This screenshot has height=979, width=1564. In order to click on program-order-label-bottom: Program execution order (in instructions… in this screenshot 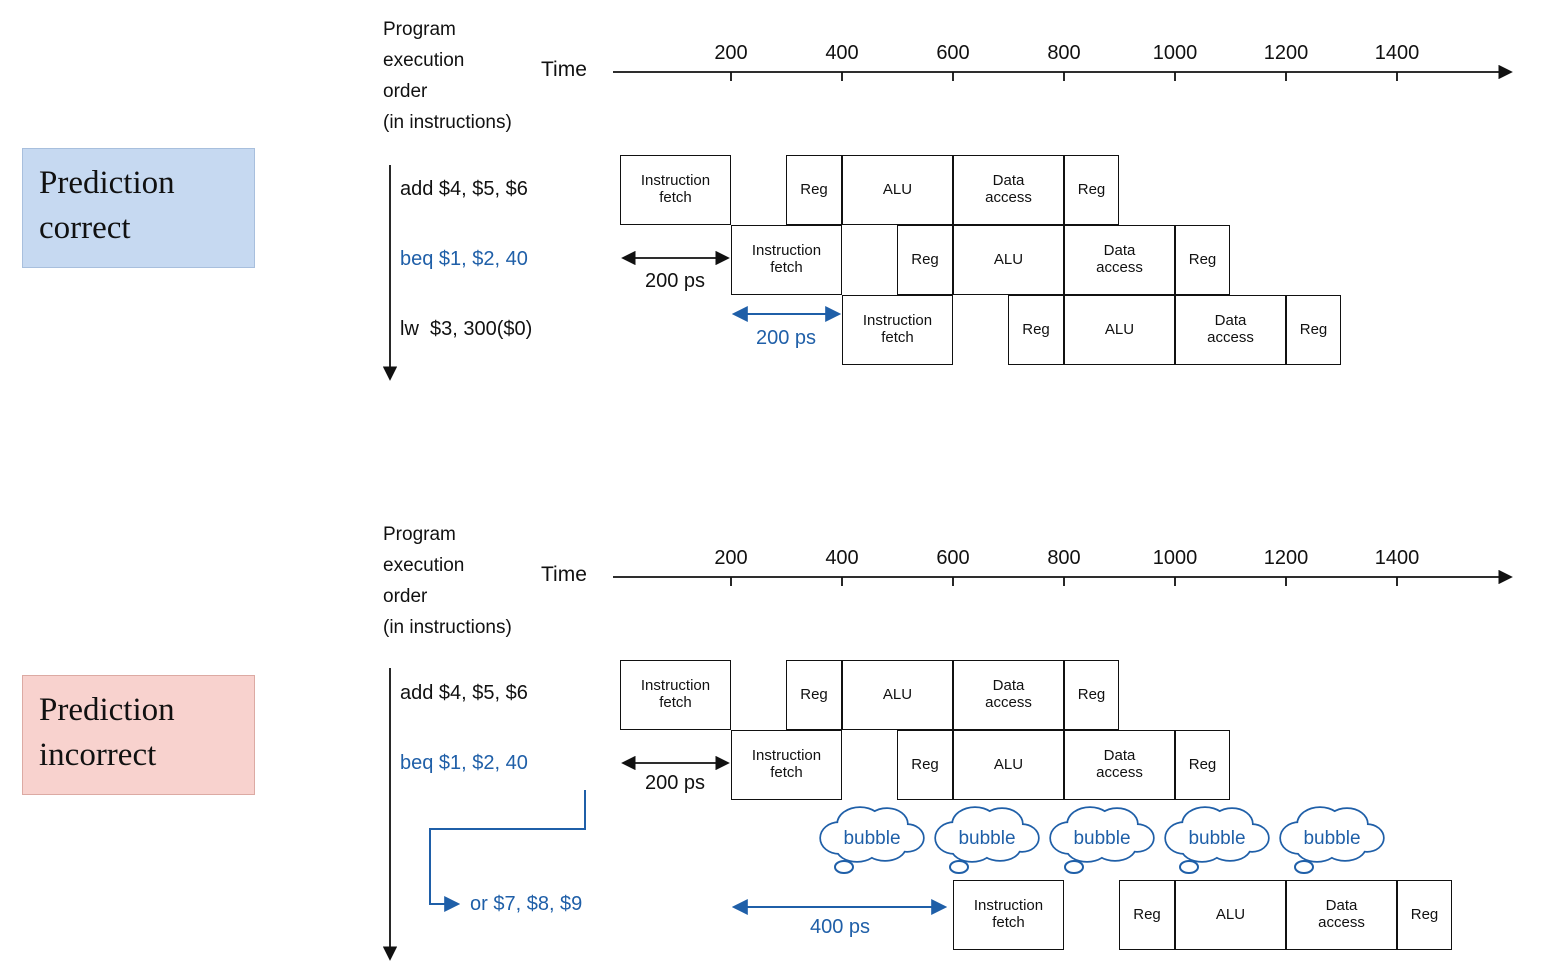, I will do `click(447, 581)`.